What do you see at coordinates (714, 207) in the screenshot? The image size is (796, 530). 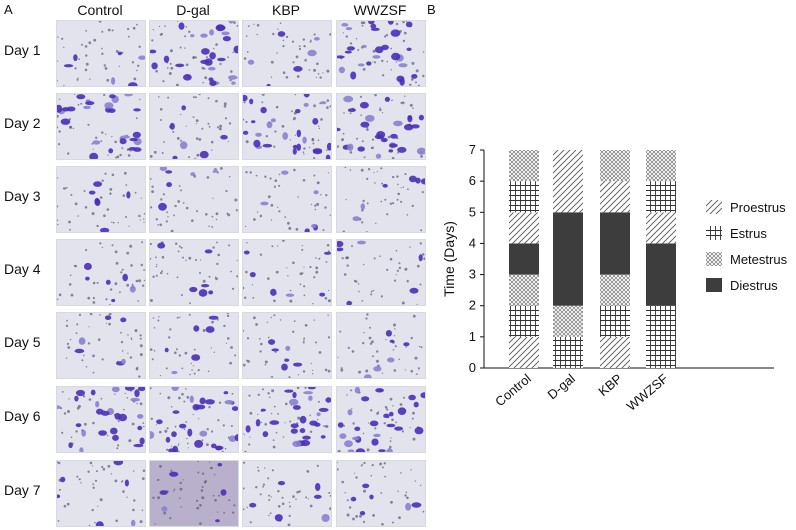 I see `legend-swatch-proestrus` at bounding box center [714, 207].